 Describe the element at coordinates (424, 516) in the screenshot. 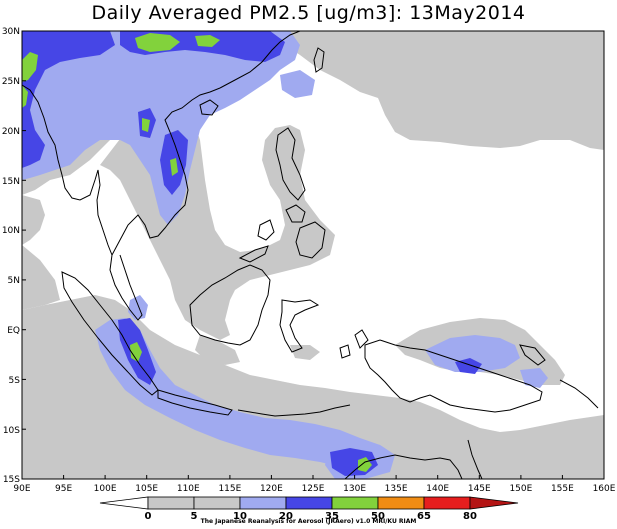

I see `colorbar-tick: 65` at that location.